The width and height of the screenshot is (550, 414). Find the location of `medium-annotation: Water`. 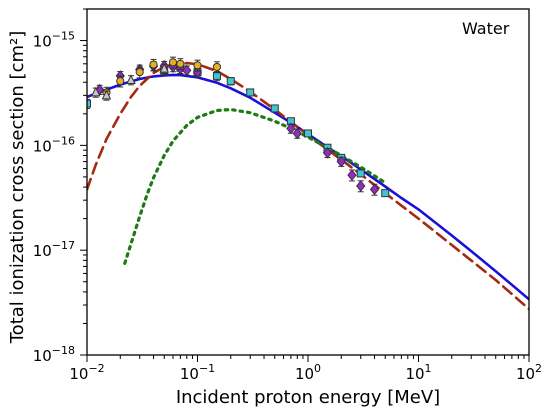

medium-annotation: Water is located at coordinates (486, 28).